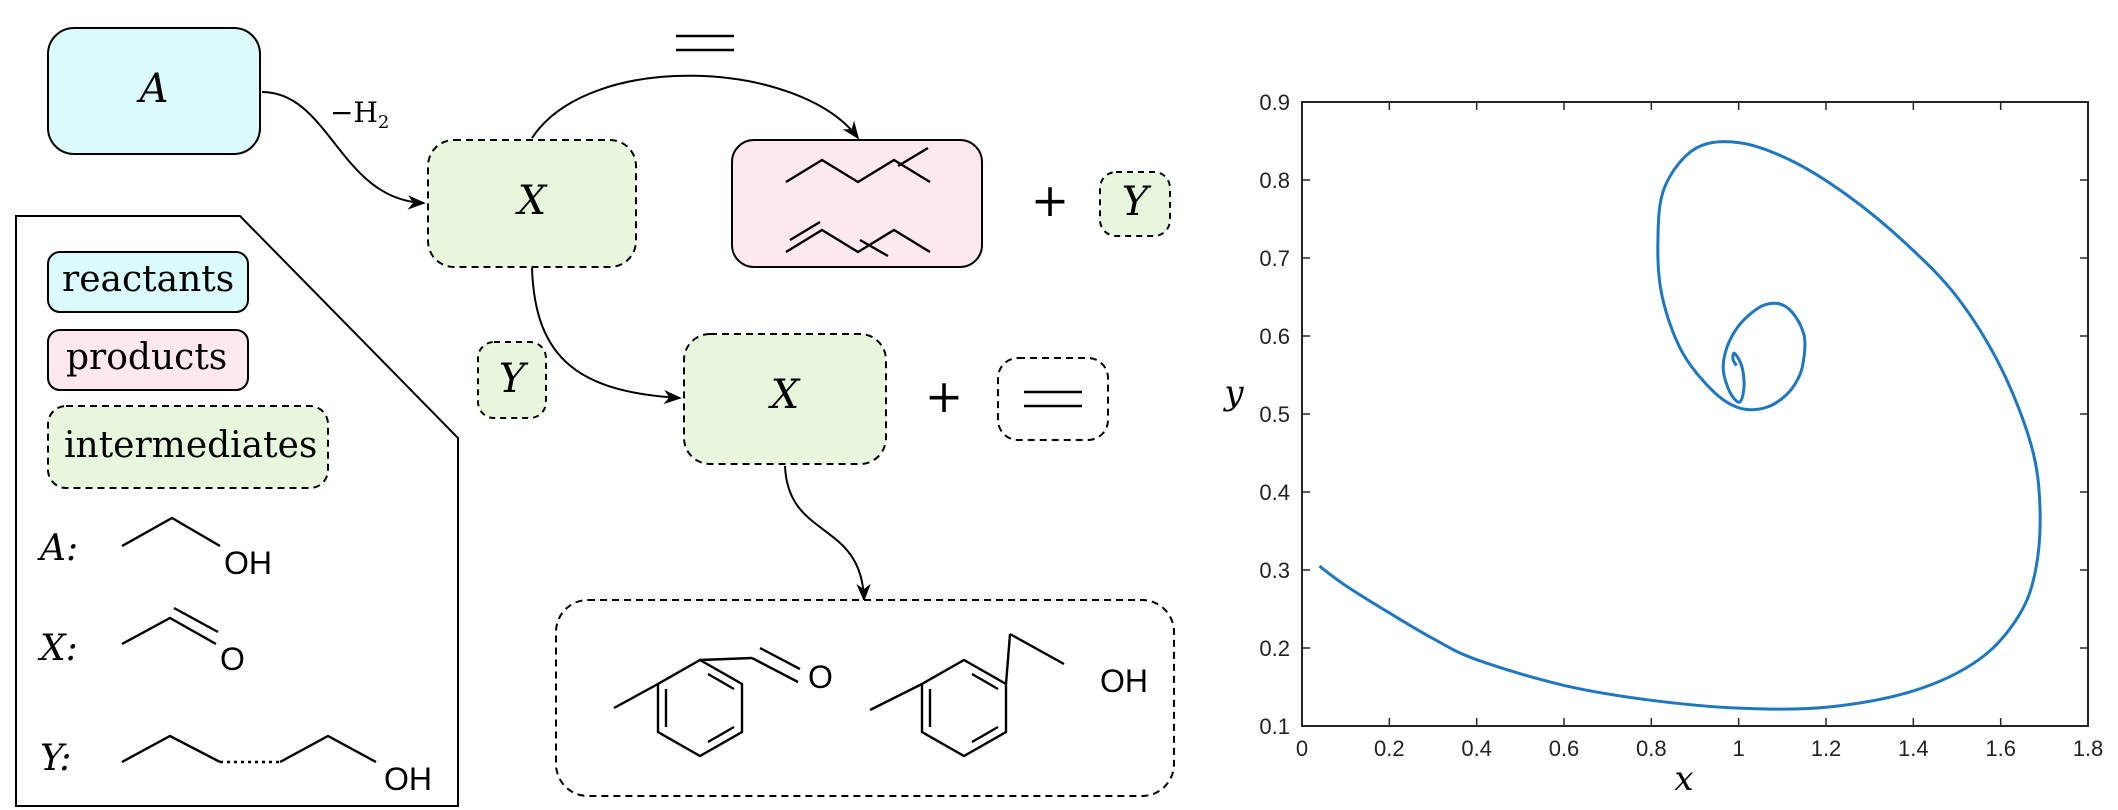 Image resolution: width=2118 pixels, height=810 pixels. What do you see at coordinates (1699, 748) in the screenshot?
I see `x-axis-tick-labels: 0 0.2 0.4 0.6 0.8 1 1.2 1.4 1.6 1.8` at bounding box center [1699, 748].